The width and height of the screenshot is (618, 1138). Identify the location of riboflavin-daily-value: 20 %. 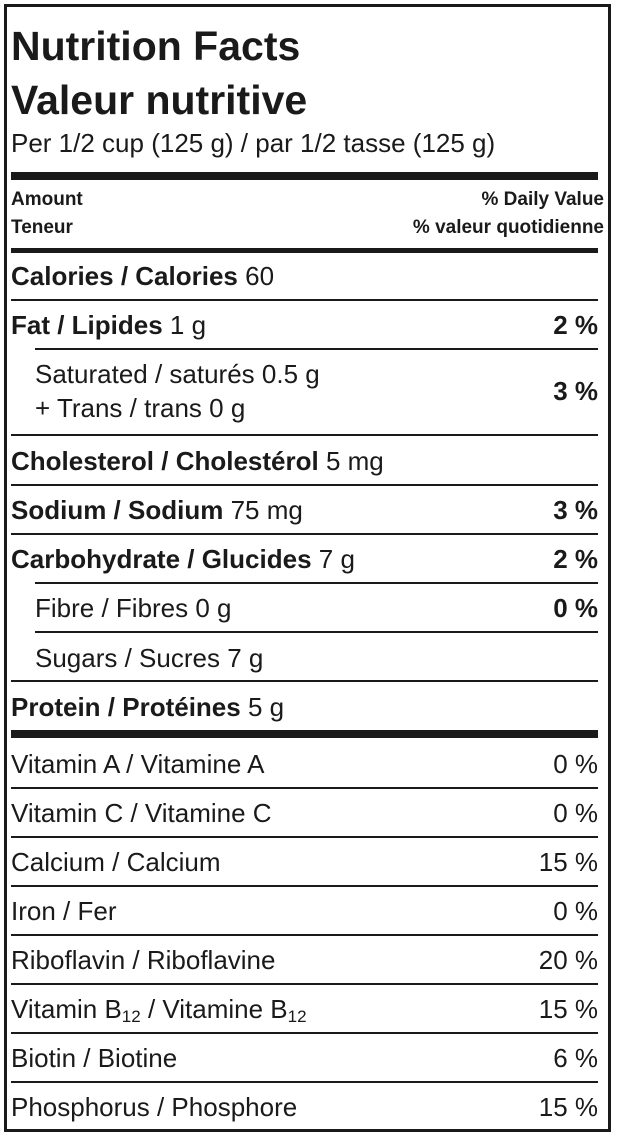
(568, 960).